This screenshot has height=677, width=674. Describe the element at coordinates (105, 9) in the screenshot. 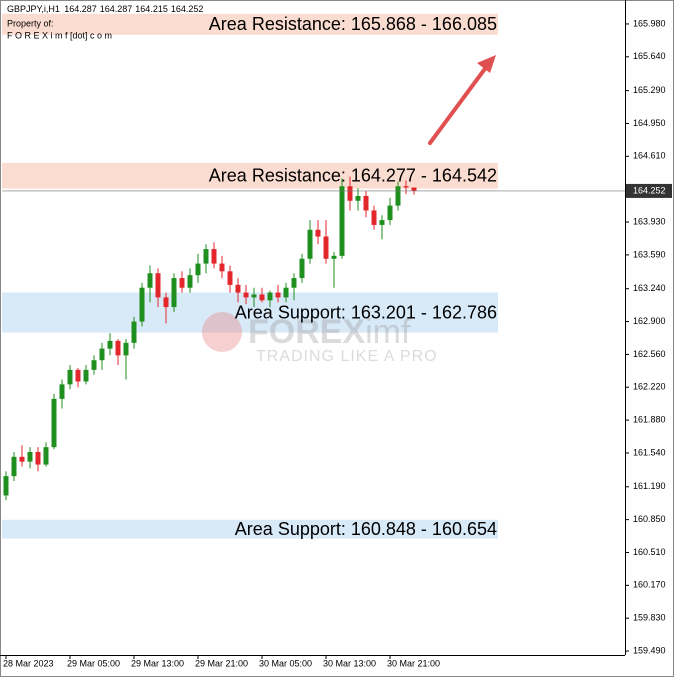

I see `symbol: GBPJPY,i,H1 164.287 164.287 164.215 164.252` at that location.